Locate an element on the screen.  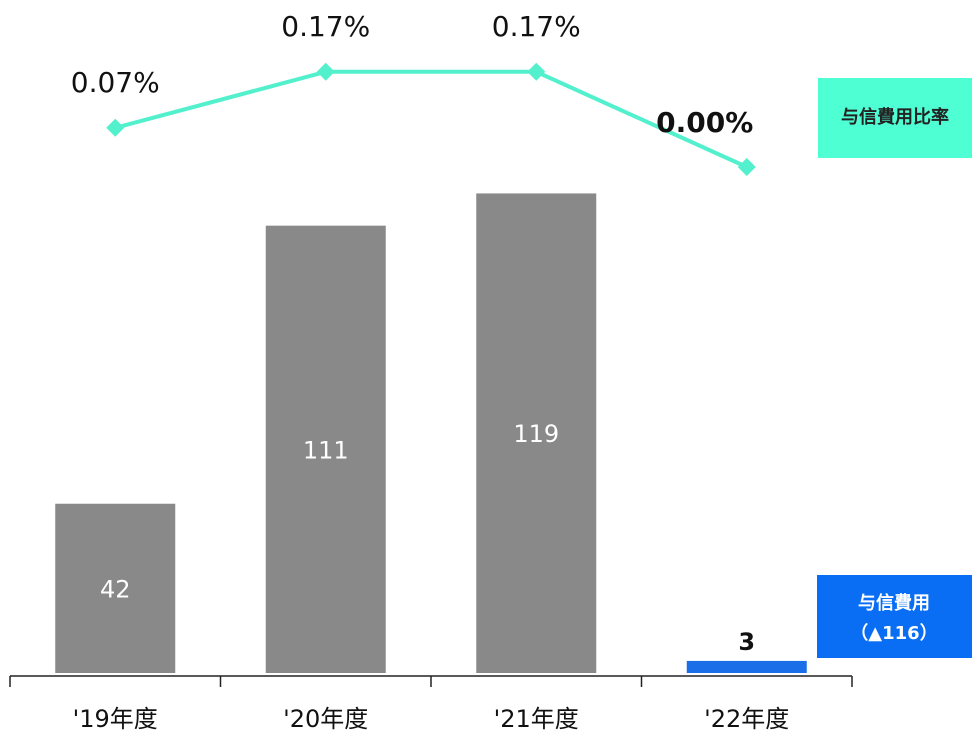
bar-value-label: 119 is located at coordinates (536, 434).